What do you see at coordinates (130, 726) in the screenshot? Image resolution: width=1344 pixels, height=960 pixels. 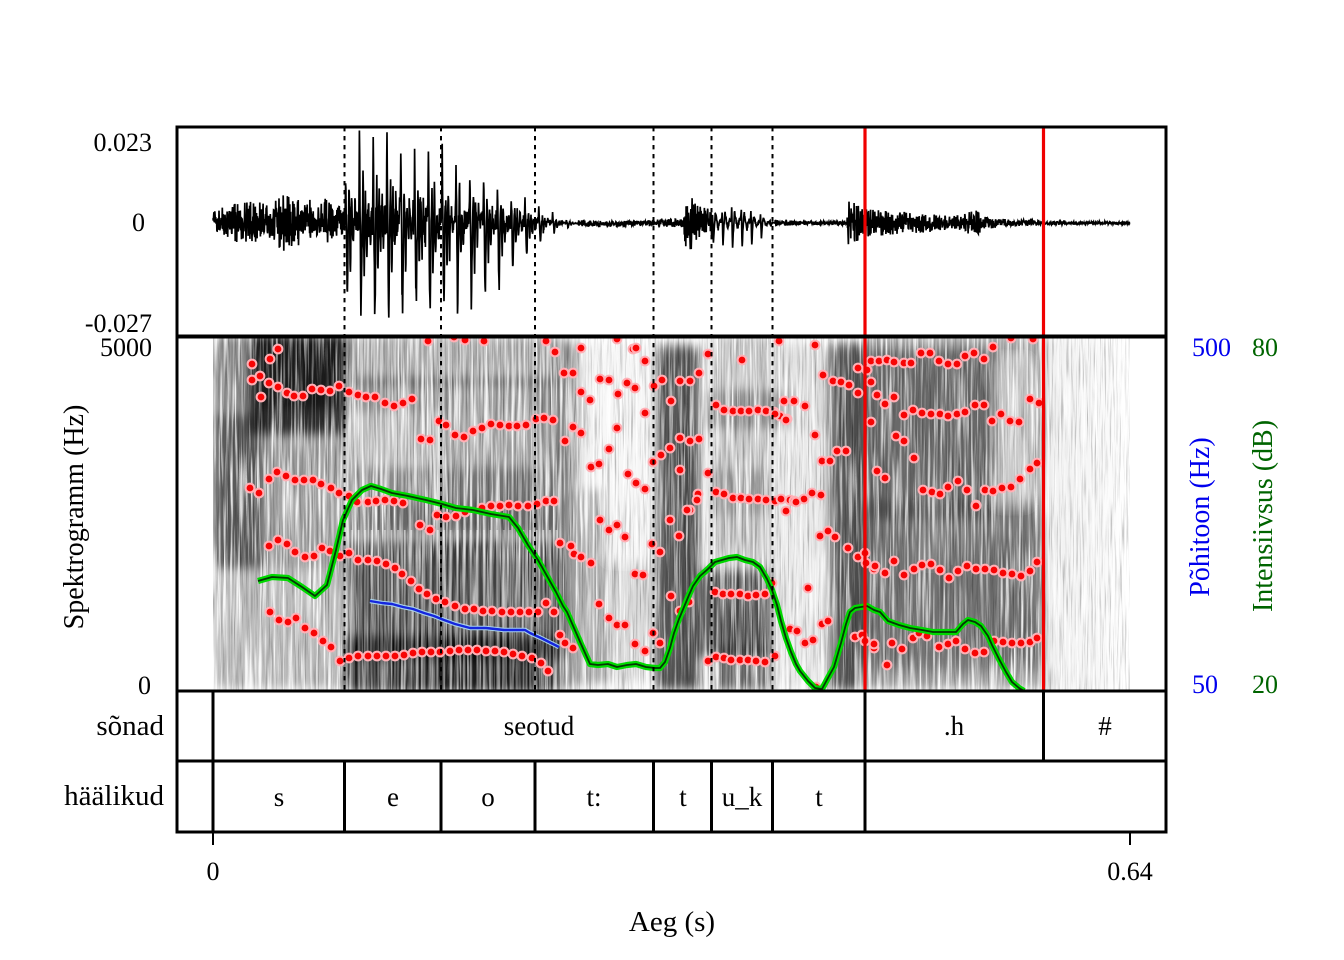 I see `svg-text: sõnad` at bounding box center [130, 726].